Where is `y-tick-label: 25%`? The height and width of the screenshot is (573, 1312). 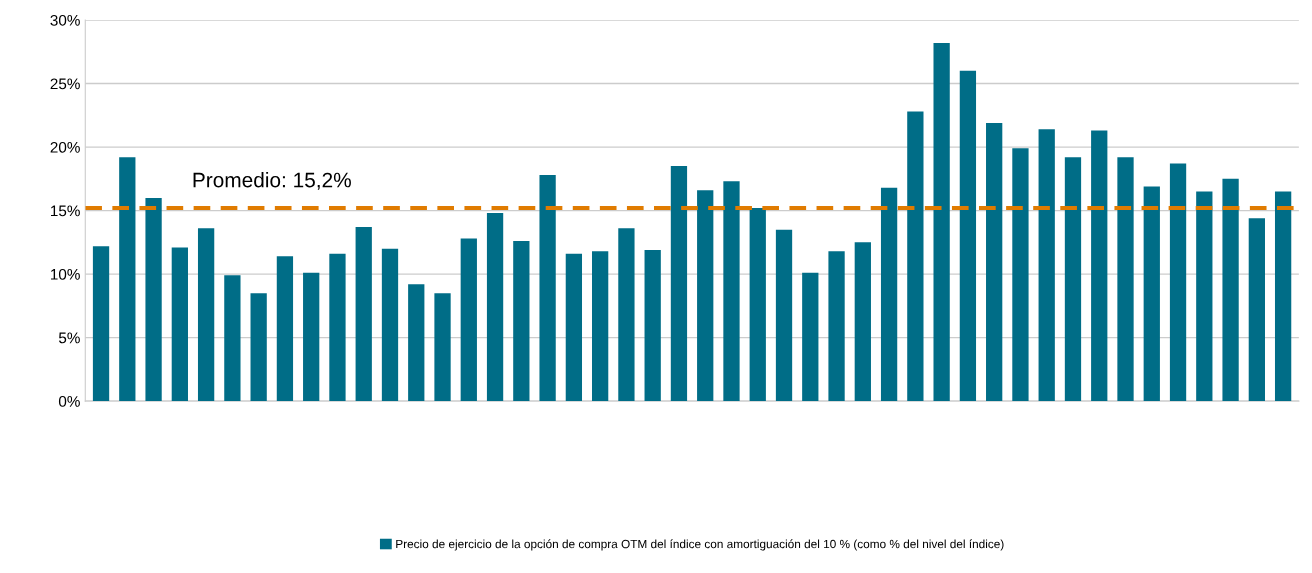 y-tick-label: 25% is located at coordinates (65, 84).